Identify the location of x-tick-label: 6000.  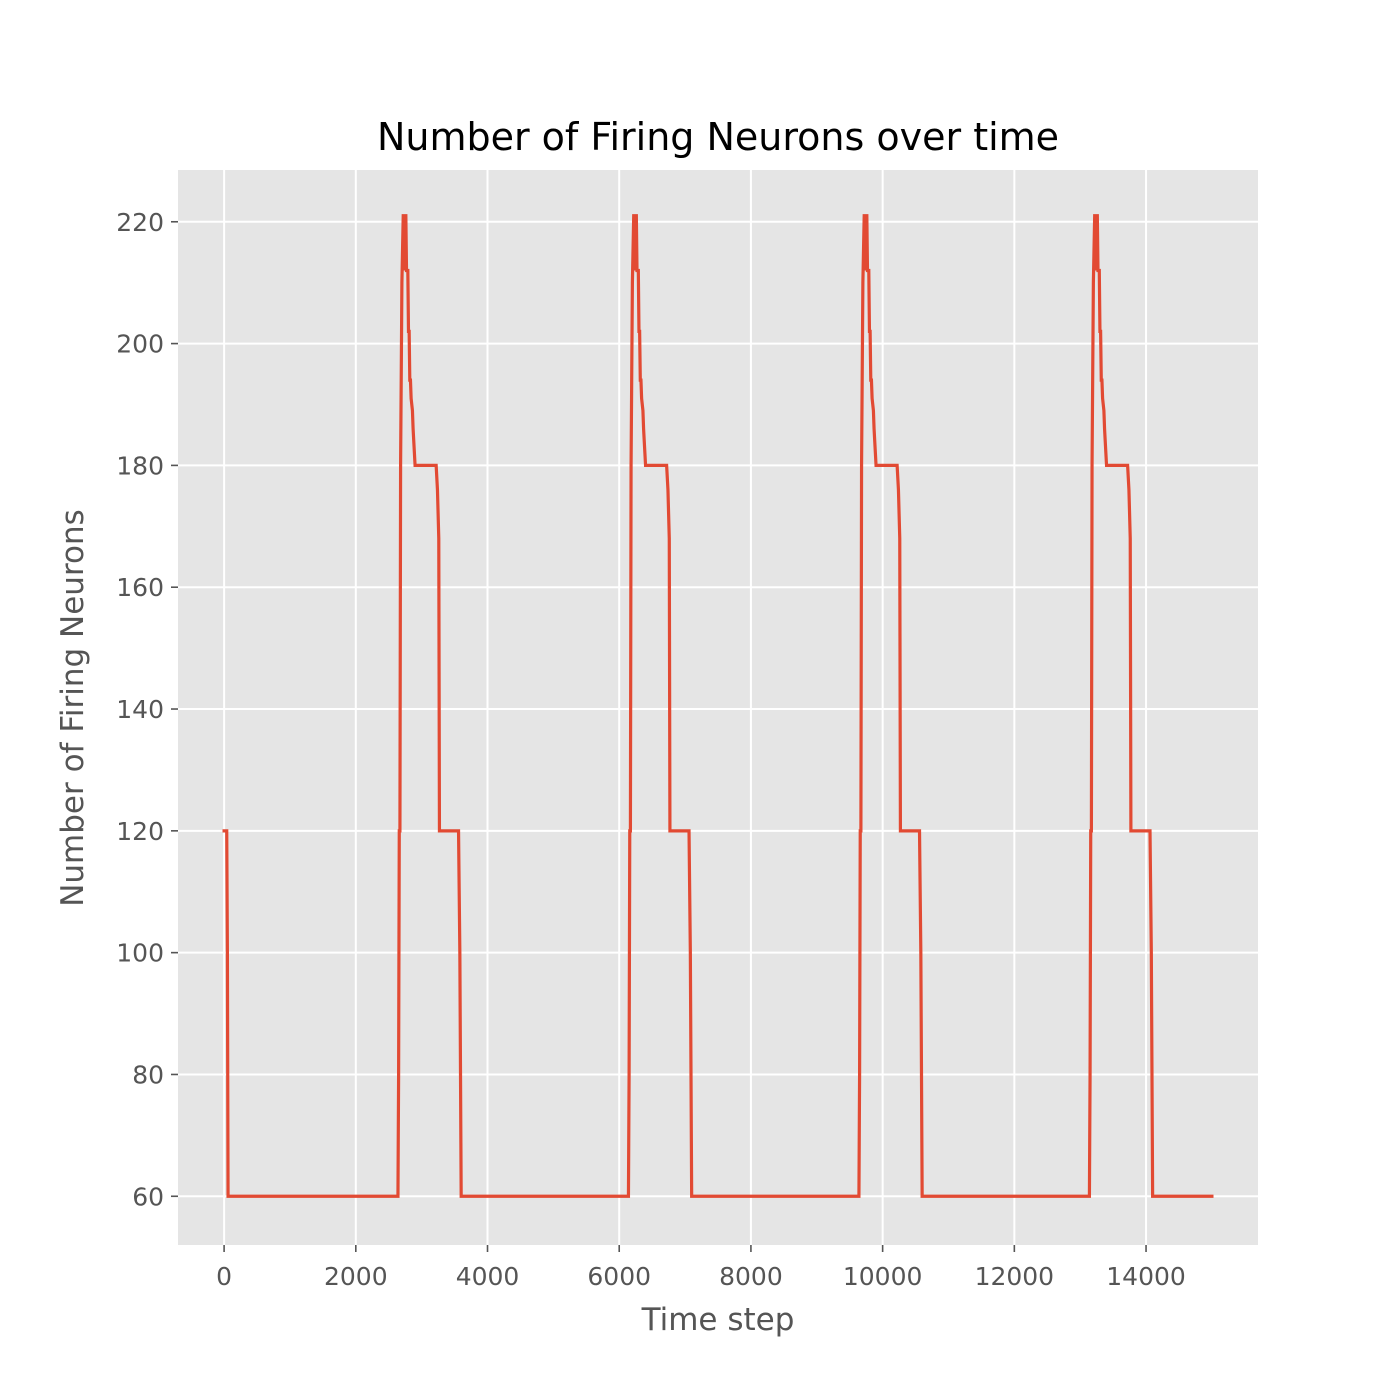
(619, 1276).